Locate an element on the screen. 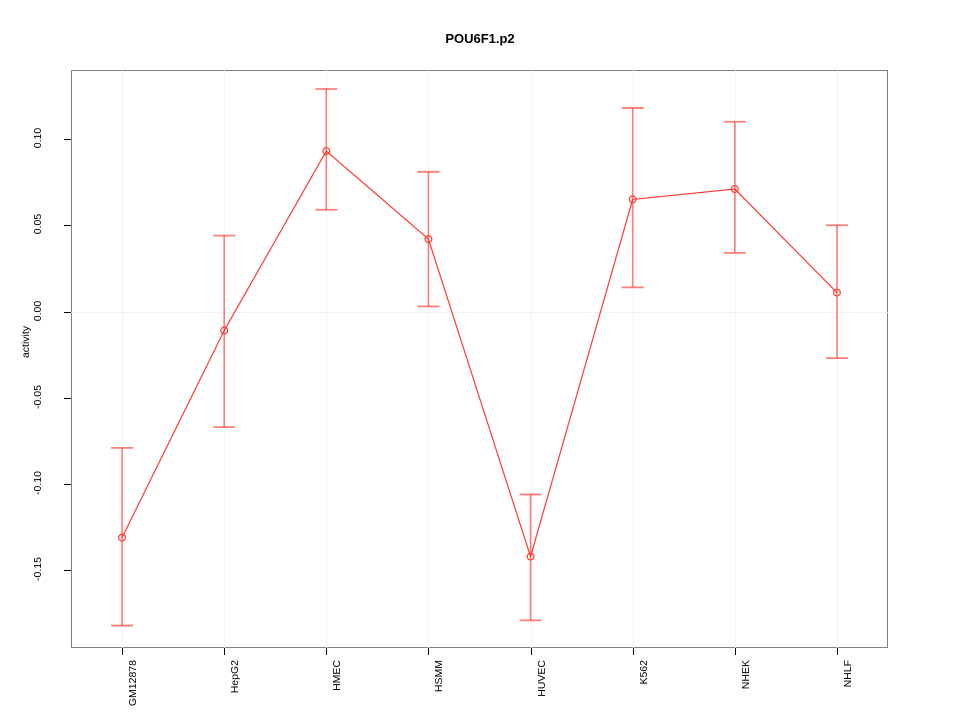 The image size is (960, 720). y-axis-tick-label: -0.05 is located at coordinates (38, 396).